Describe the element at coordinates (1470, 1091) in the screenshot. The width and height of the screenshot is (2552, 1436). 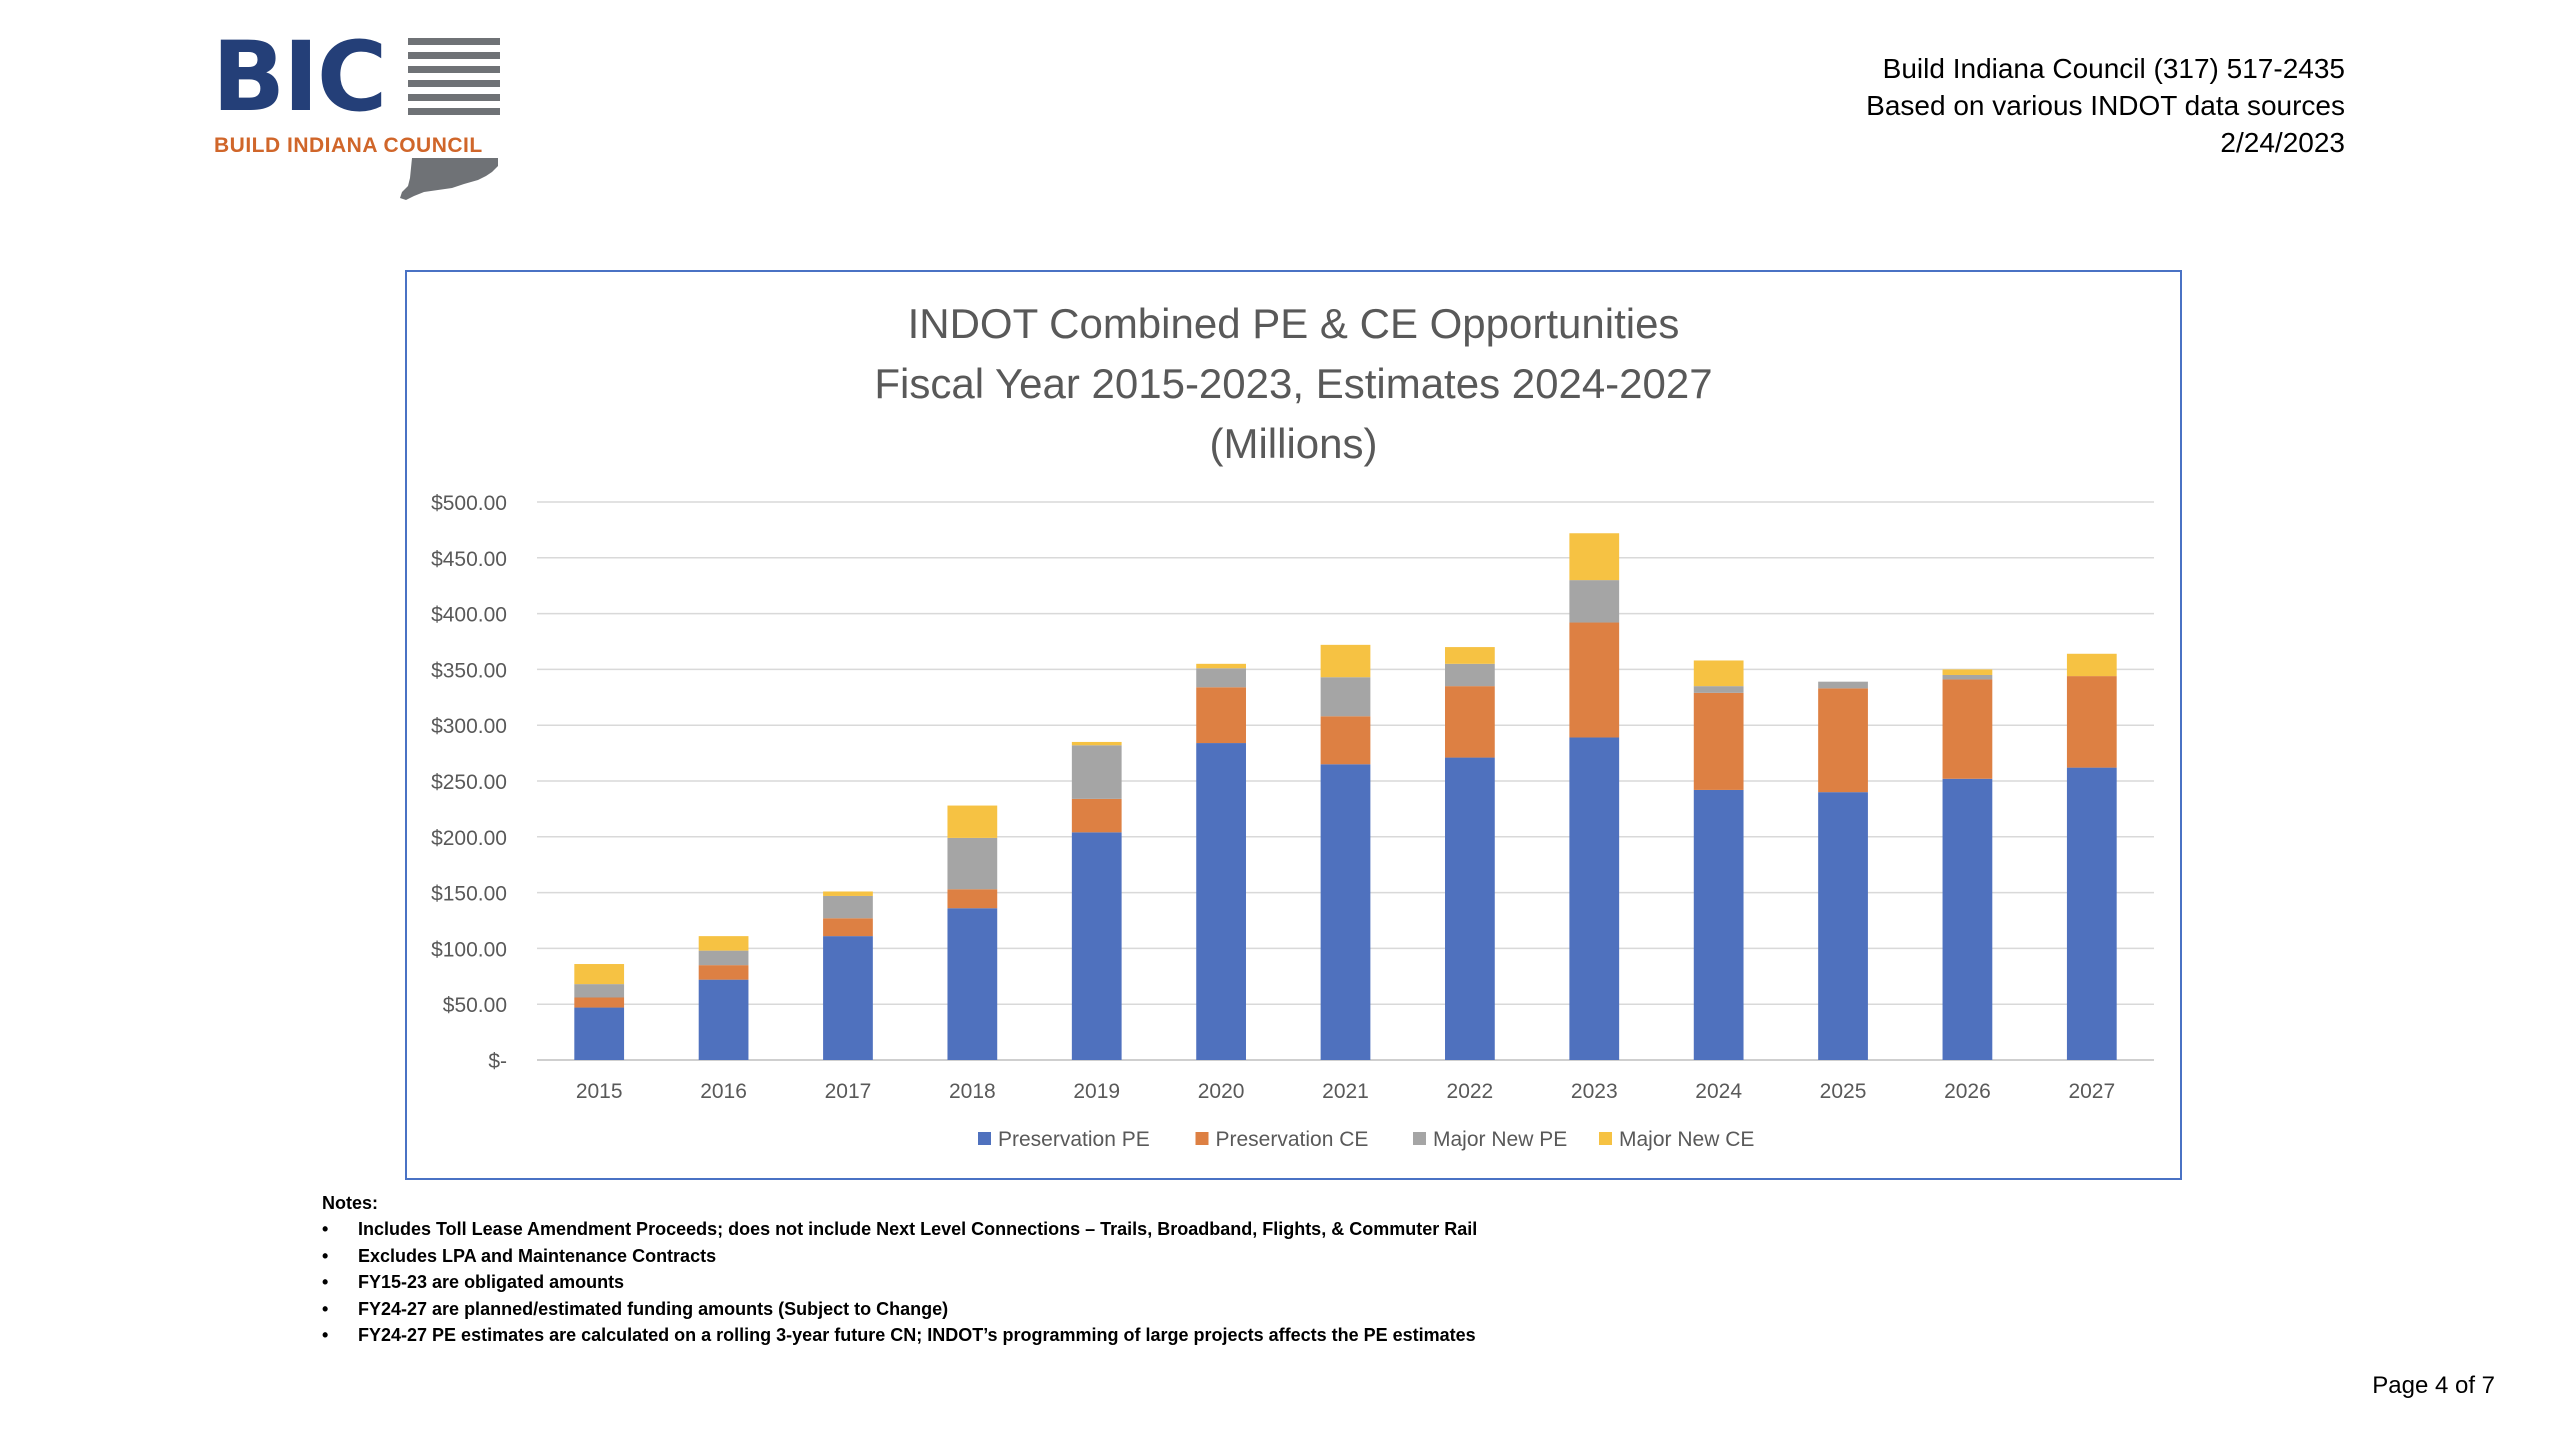
I see `x-tick-label: 2022` at that location.